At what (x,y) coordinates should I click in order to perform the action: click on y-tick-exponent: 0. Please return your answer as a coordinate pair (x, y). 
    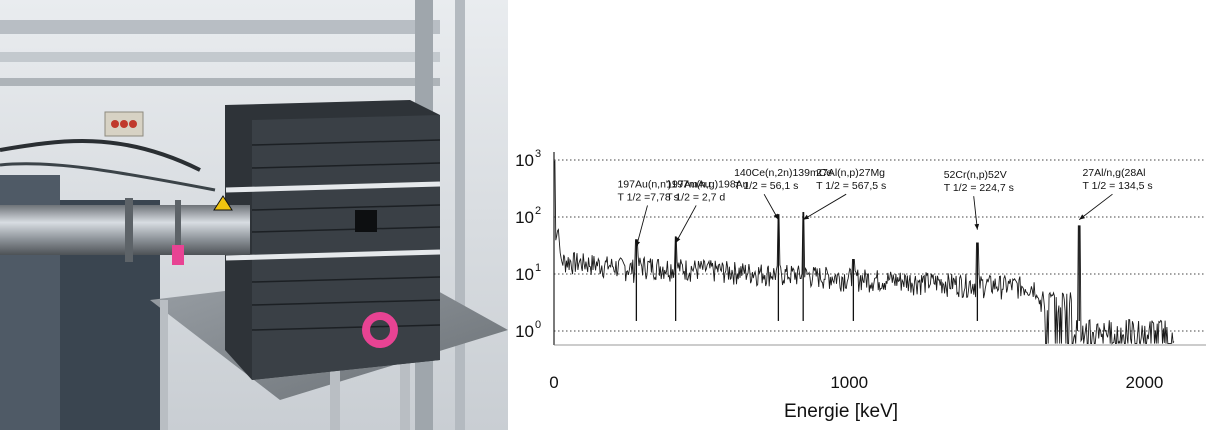
    Looking at the image, I should click on (538, 325).